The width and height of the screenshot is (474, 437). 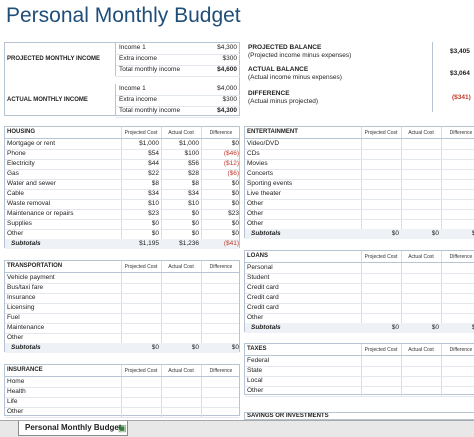 What do you see at coordinates (153, 153) in the screenshot?
I see `row-value: $54` at bounding box center [153, 153].